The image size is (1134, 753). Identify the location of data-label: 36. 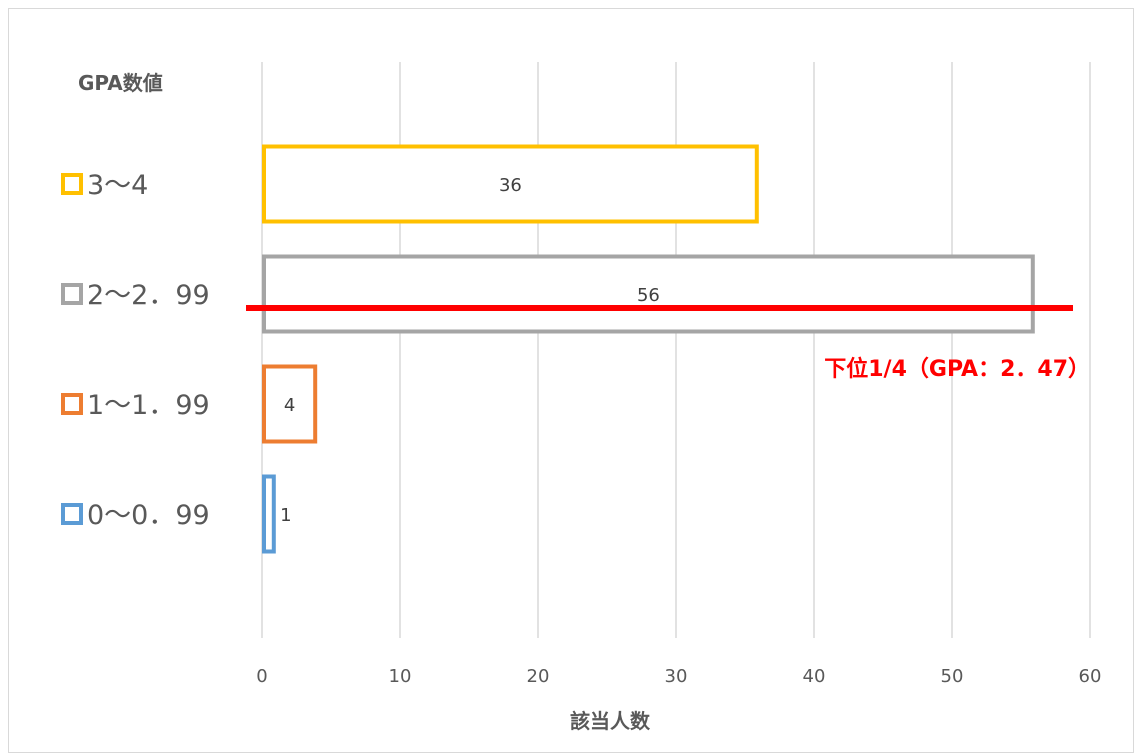
(510, 185).